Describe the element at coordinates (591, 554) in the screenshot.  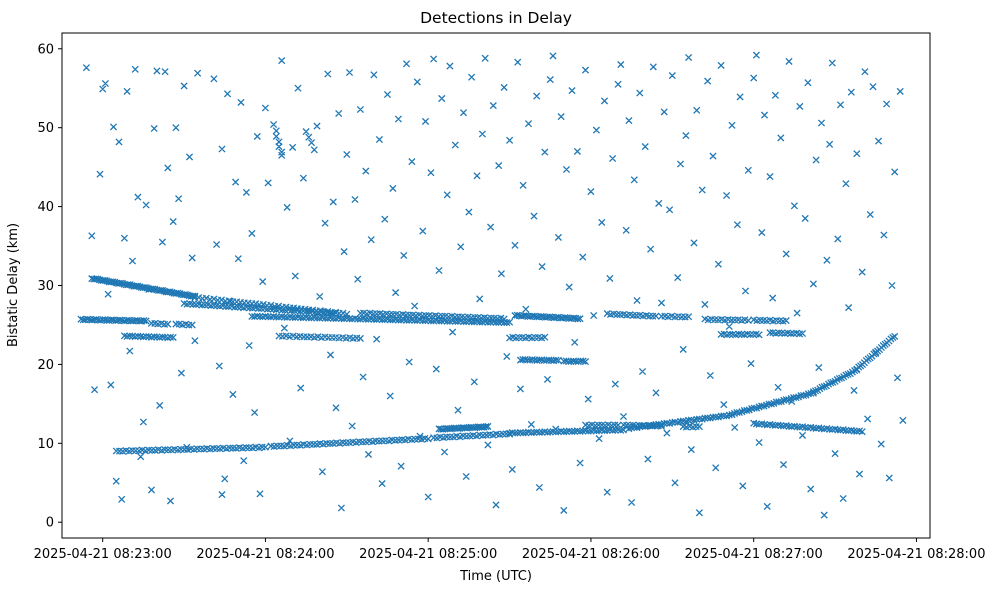
I see `x-tick-label: 2025-04-21 08:26:00` at that location.